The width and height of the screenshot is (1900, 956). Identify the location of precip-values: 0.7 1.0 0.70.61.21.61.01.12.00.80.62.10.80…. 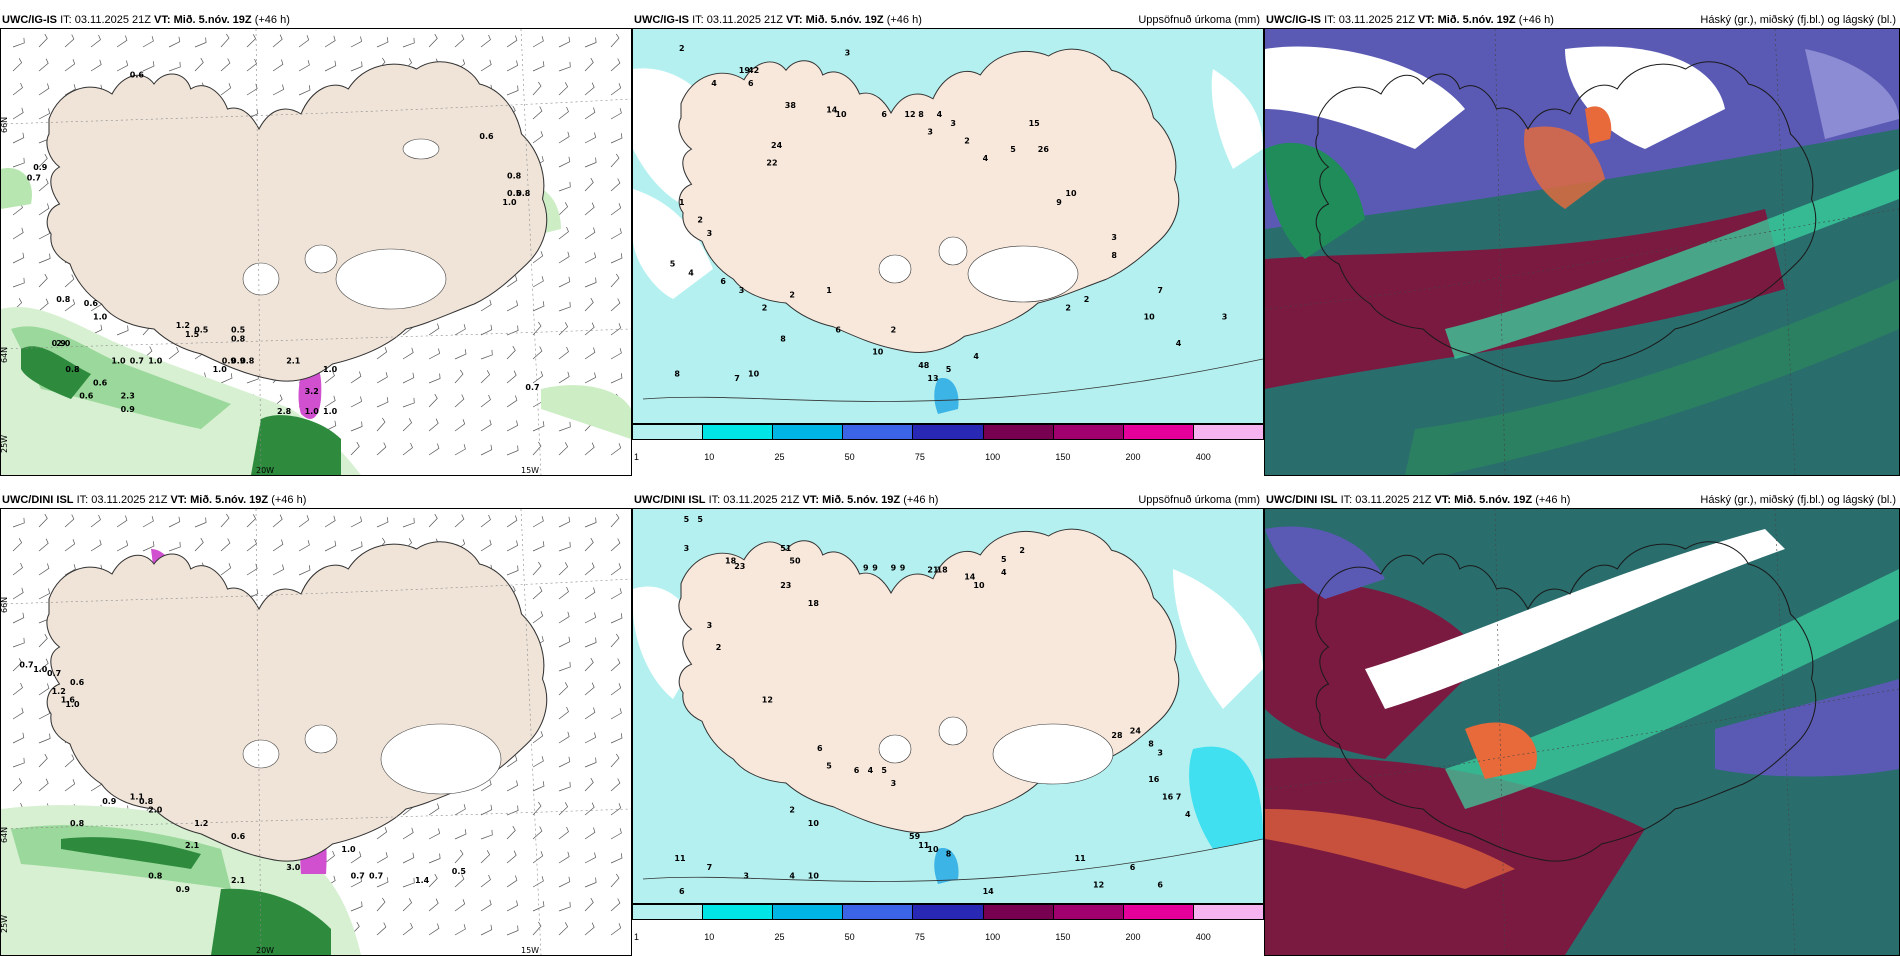
(242, 776).